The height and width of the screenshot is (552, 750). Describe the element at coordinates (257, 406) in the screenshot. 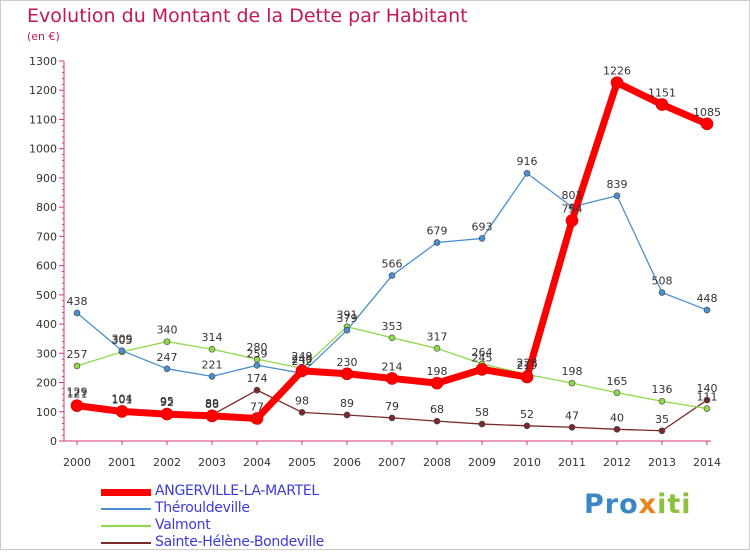

I see `data-label: 77` at that location.